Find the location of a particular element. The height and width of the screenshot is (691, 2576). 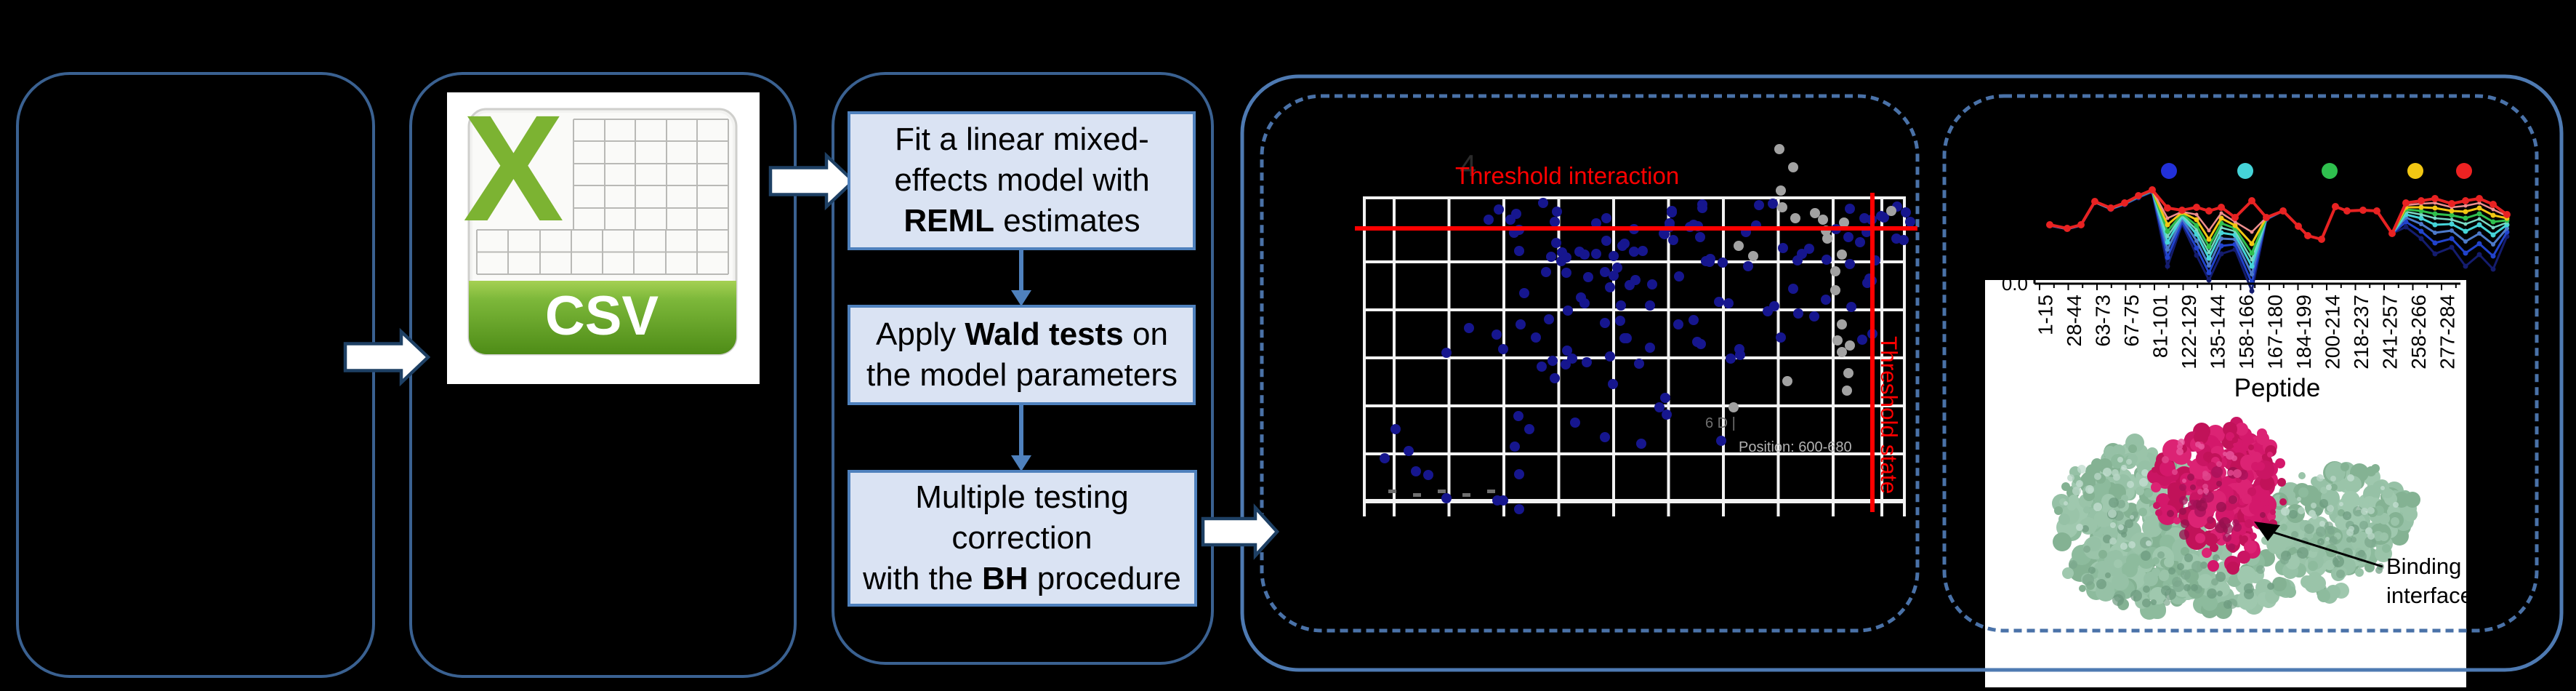

svg-text: X is located at coordinates (513, 168).